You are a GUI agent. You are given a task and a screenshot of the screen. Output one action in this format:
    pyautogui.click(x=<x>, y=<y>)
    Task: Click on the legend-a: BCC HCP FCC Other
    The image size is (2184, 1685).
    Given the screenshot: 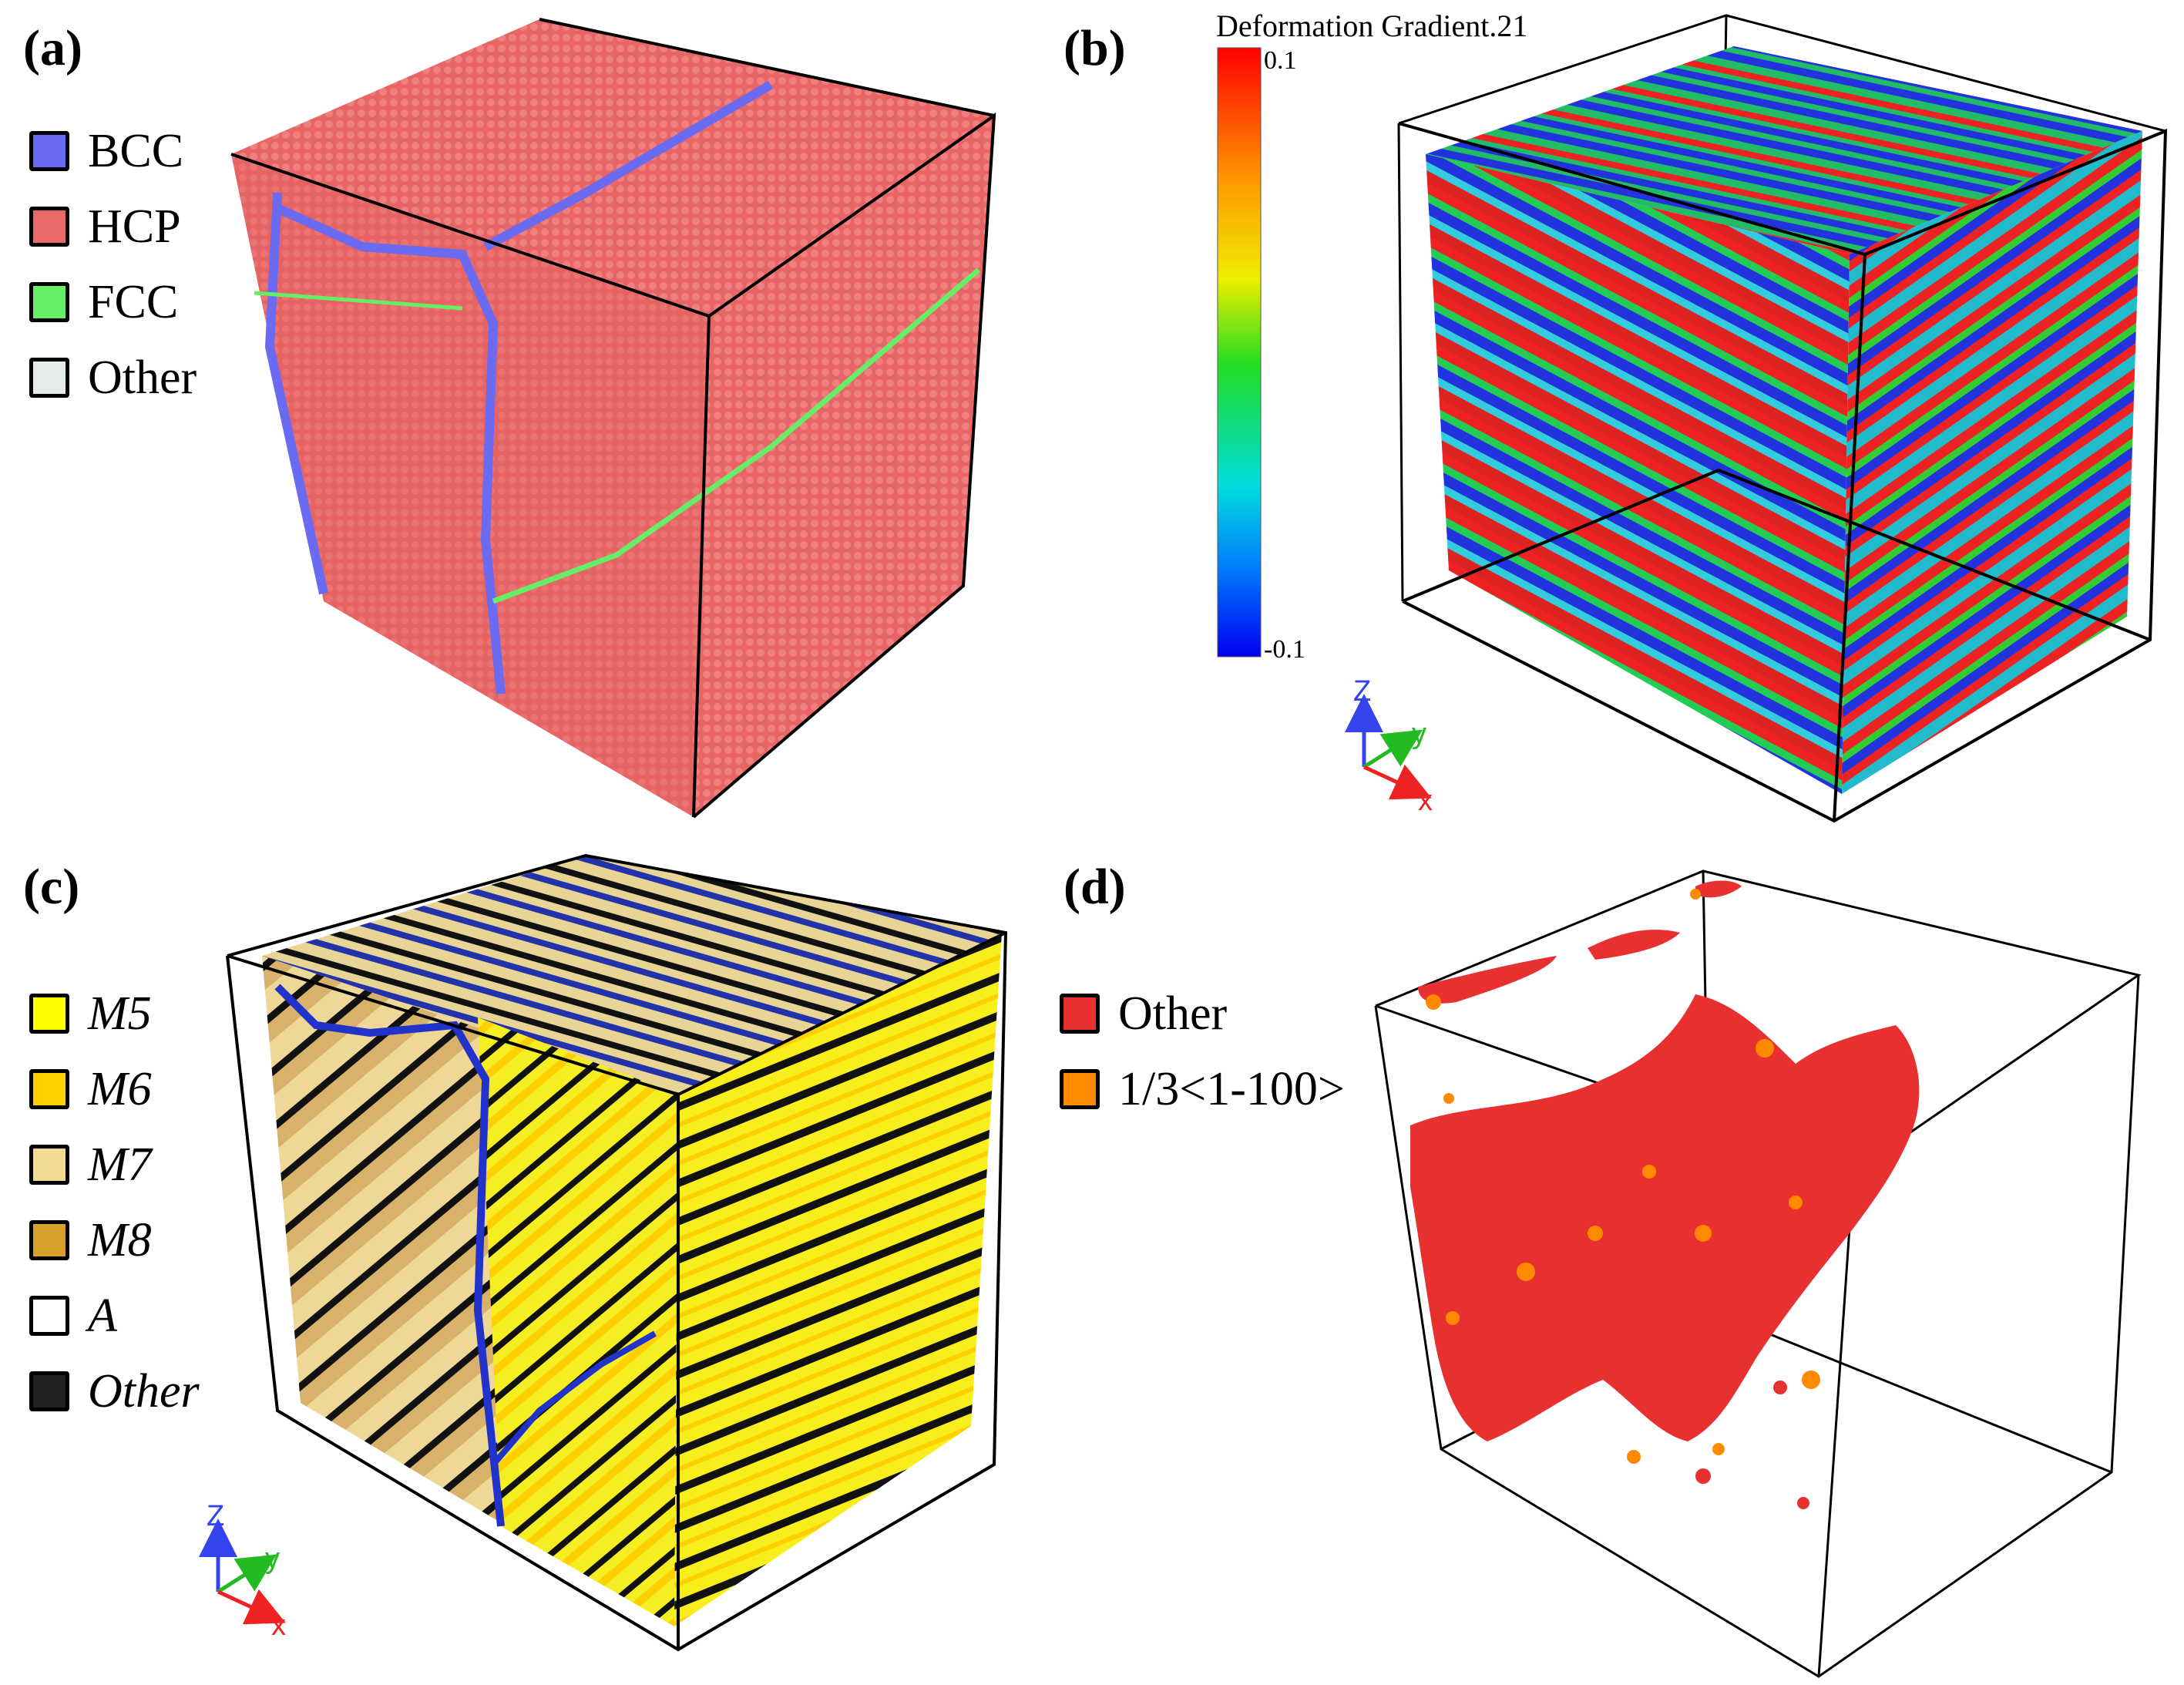 What is the action you would take?
    pyautogui.click(x=113, y=264)
    